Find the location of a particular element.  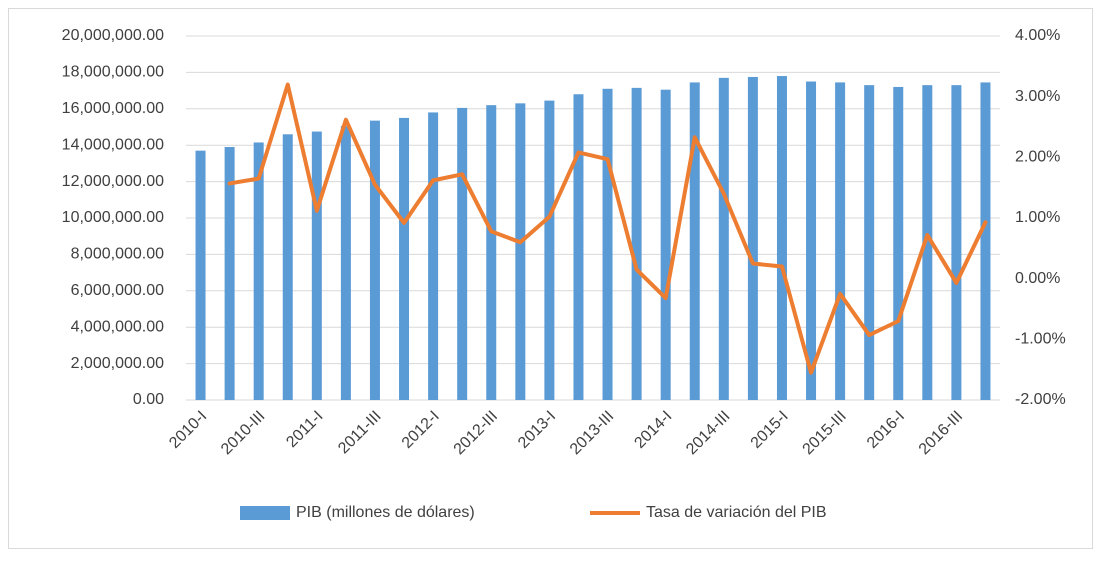

y2-tick-label: 2.00% is located at coordinates (1037, 157).